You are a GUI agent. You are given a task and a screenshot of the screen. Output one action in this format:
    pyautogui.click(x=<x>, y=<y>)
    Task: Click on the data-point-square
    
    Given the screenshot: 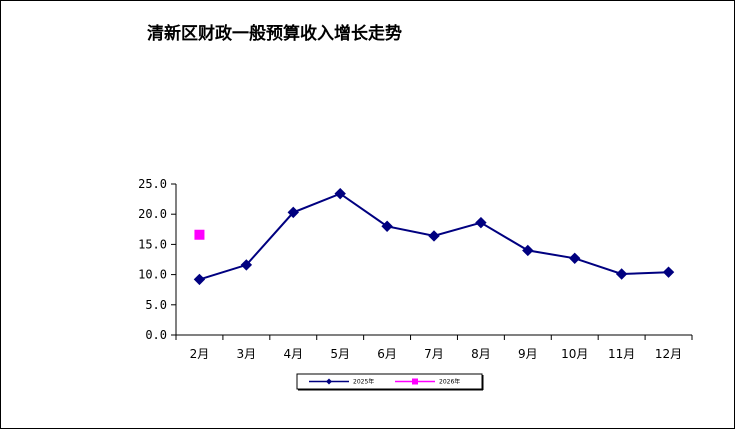 What is the action you would take?
    pyautogui.click(x=199, y=234)
    